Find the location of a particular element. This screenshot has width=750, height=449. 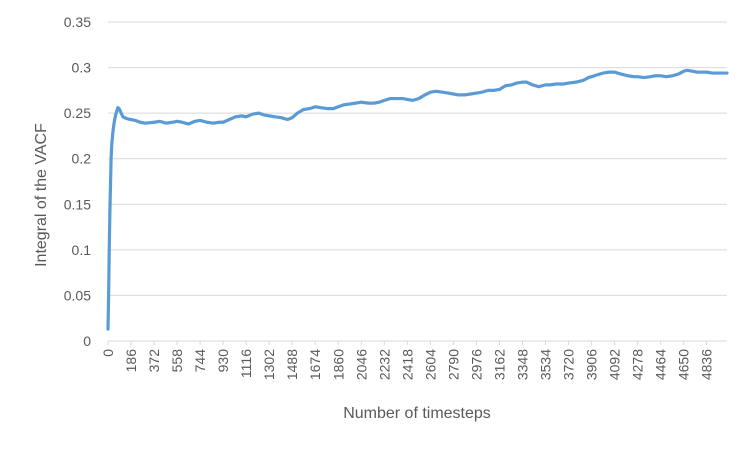

y-tick-label: 0.1 is located at coordinates (82, 250).